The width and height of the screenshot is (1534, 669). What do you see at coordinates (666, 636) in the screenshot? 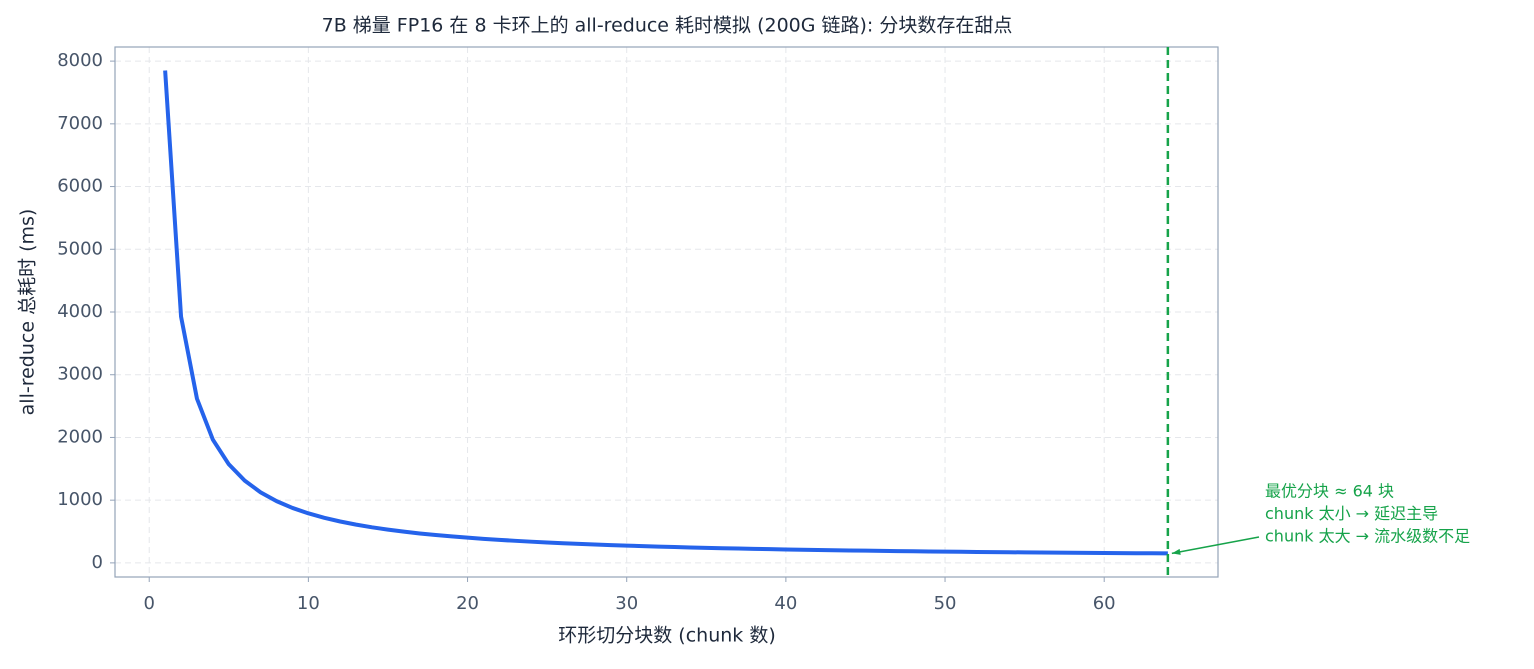
I see `x-axis-label: 环形切分块数 (chunk 数)` at bounding box center [666, 636].